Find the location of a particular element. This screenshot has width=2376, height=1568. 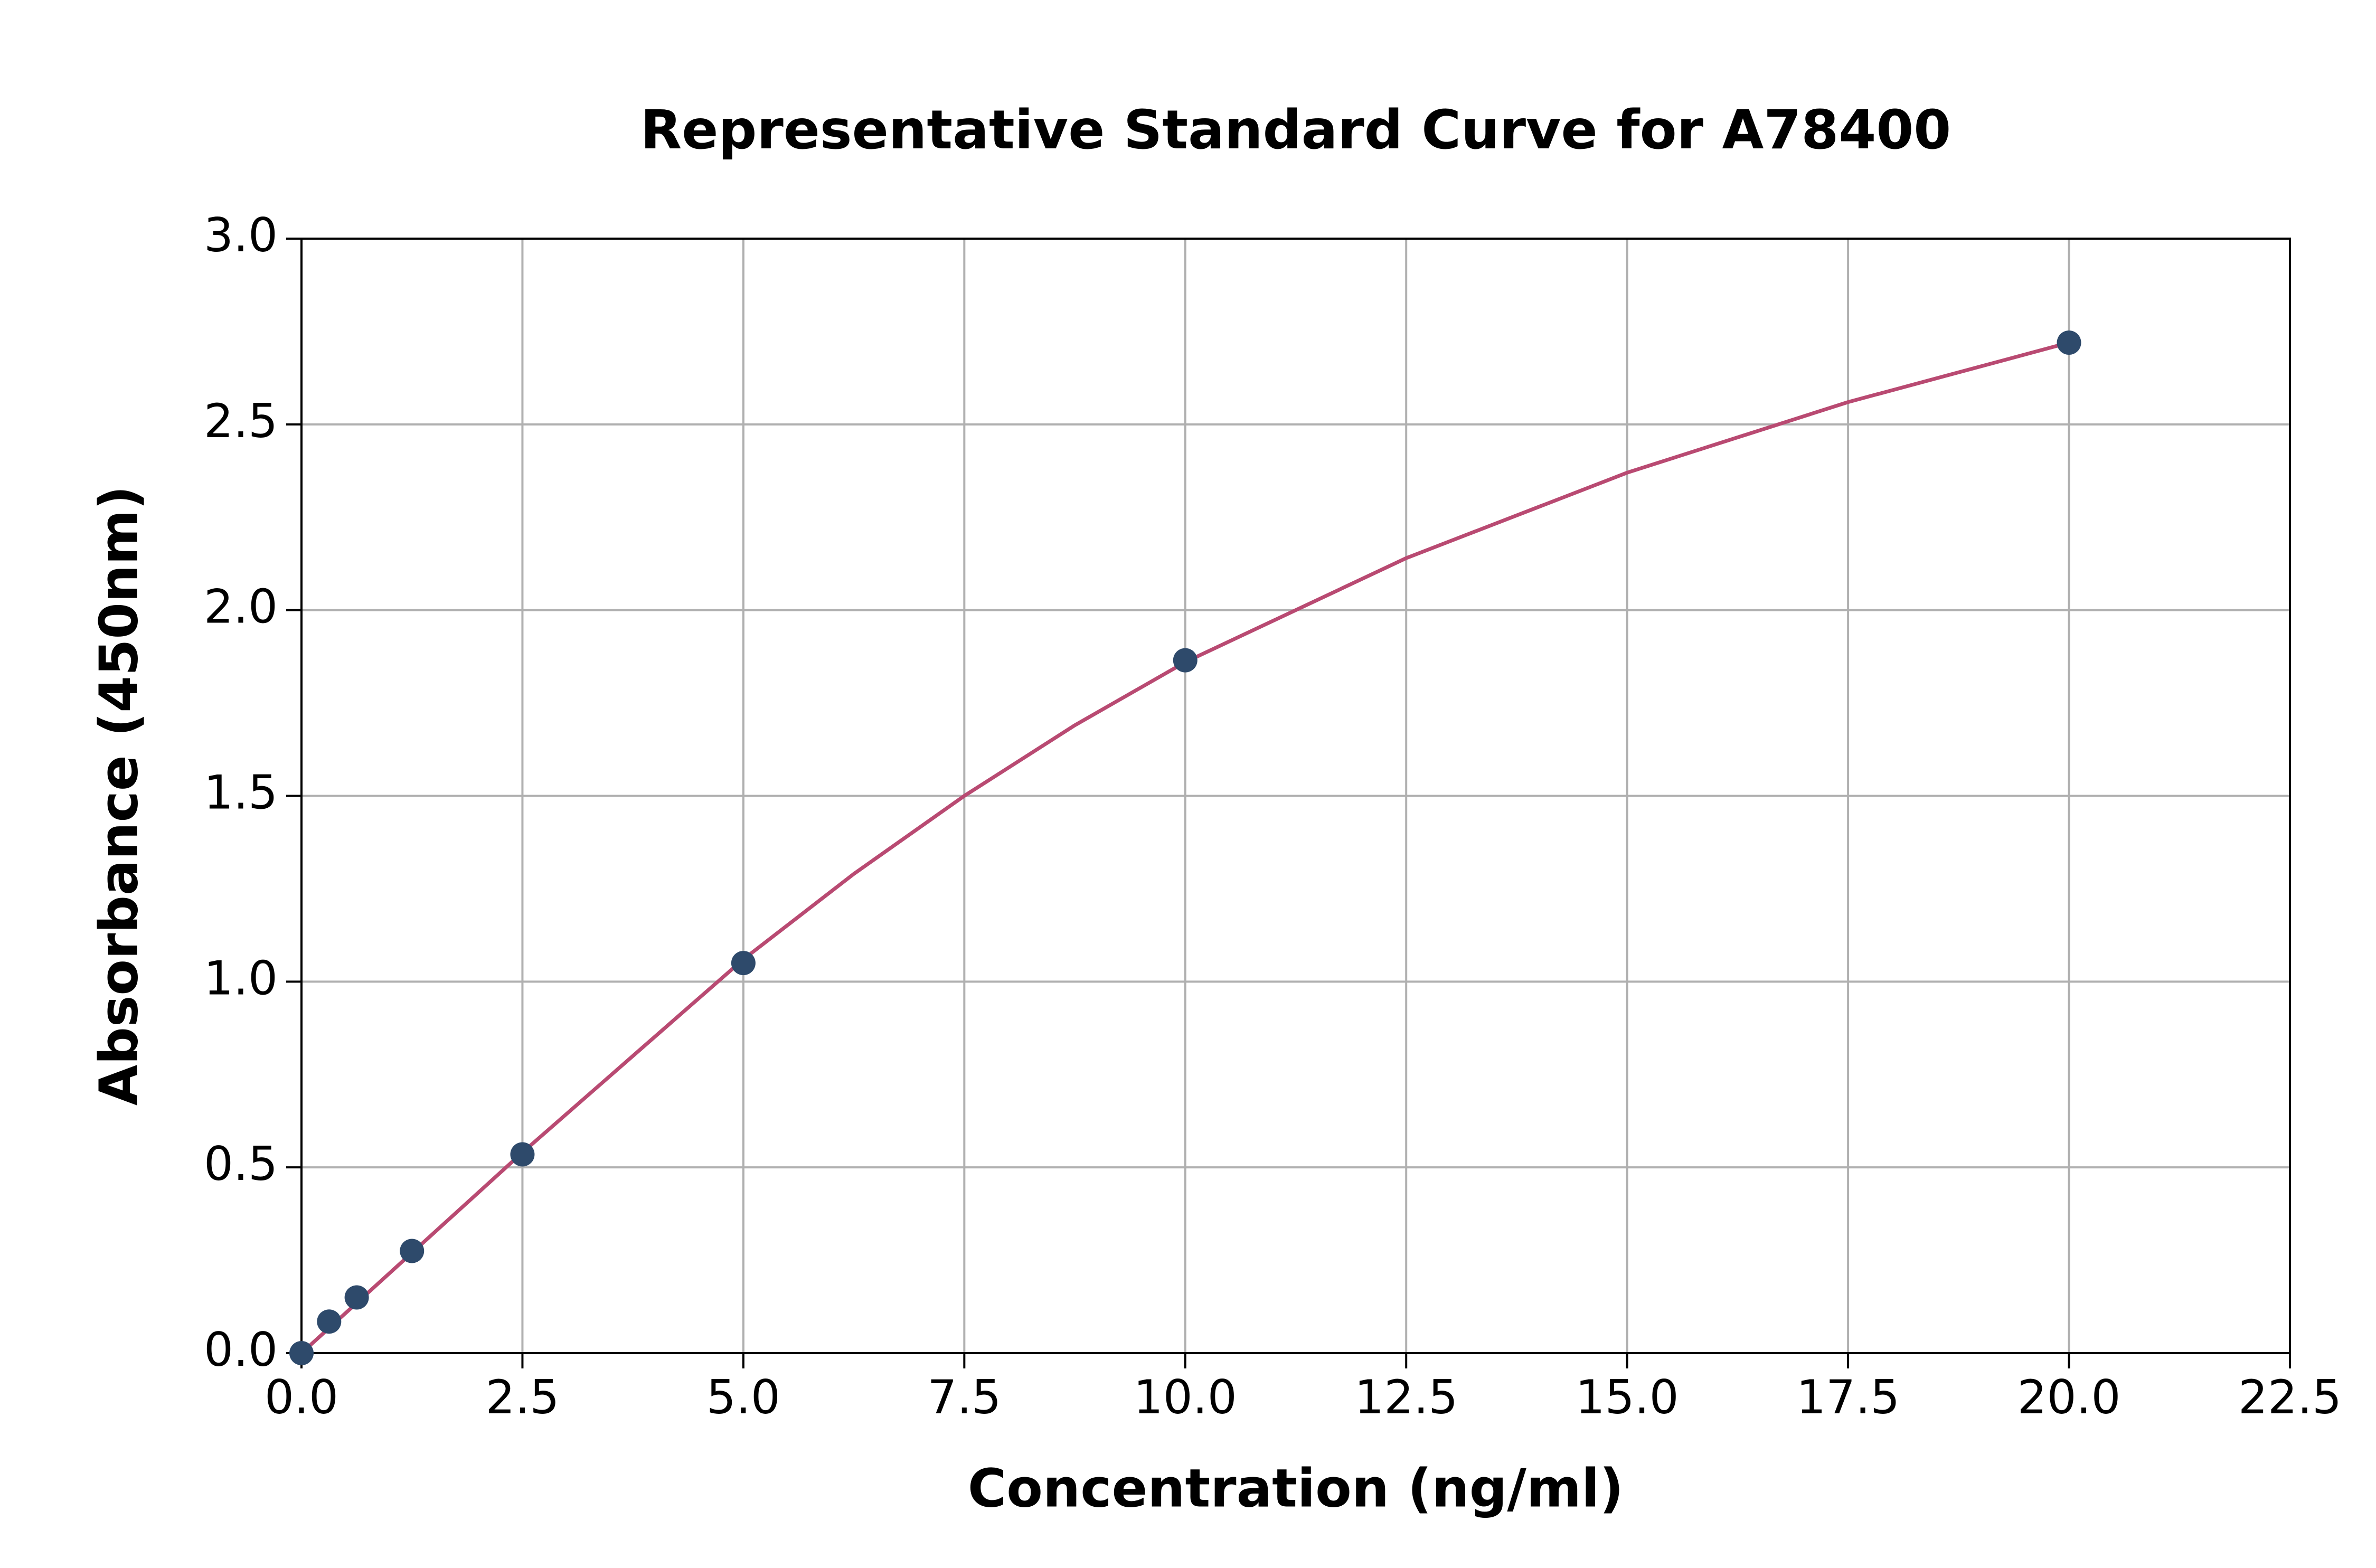

y-tick-label: 2.0 is located at coordinates (241, 607).